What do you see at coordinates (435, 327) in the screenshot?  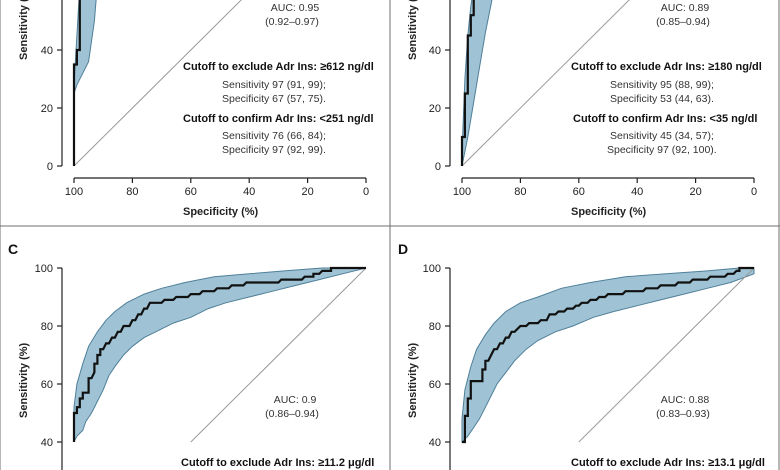 I see `panel-d-y-tick-label: 80` at bounding box center [435, 327].